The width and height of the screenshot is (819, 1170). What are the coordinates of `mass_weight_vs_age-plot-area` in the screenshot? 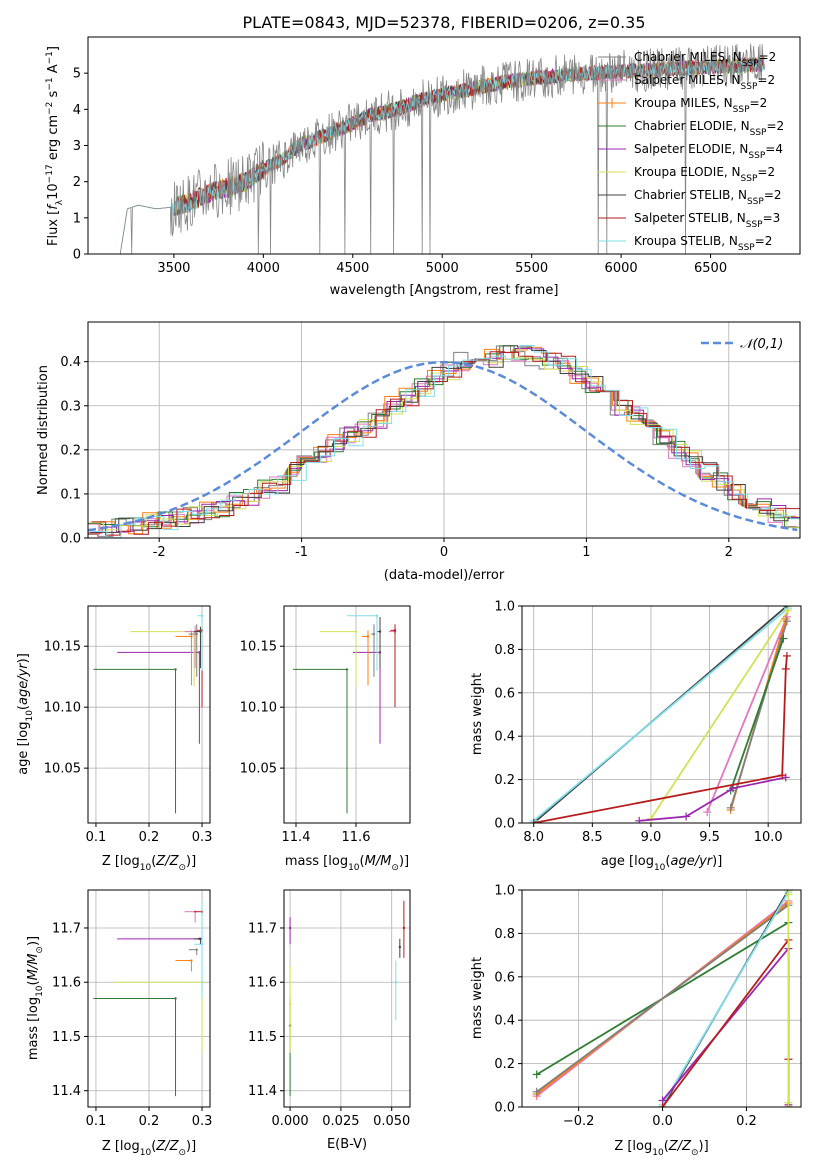 It's located at (661, 714).